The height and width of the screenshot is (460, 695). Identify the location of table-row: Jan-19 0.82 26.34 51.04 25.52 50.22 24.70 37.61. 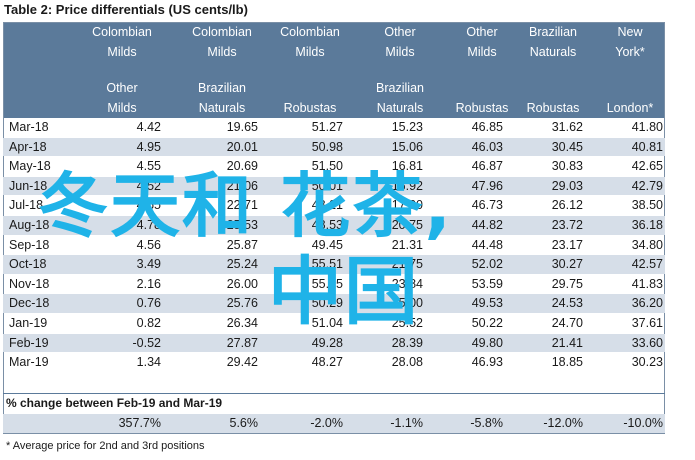
(334, 323).